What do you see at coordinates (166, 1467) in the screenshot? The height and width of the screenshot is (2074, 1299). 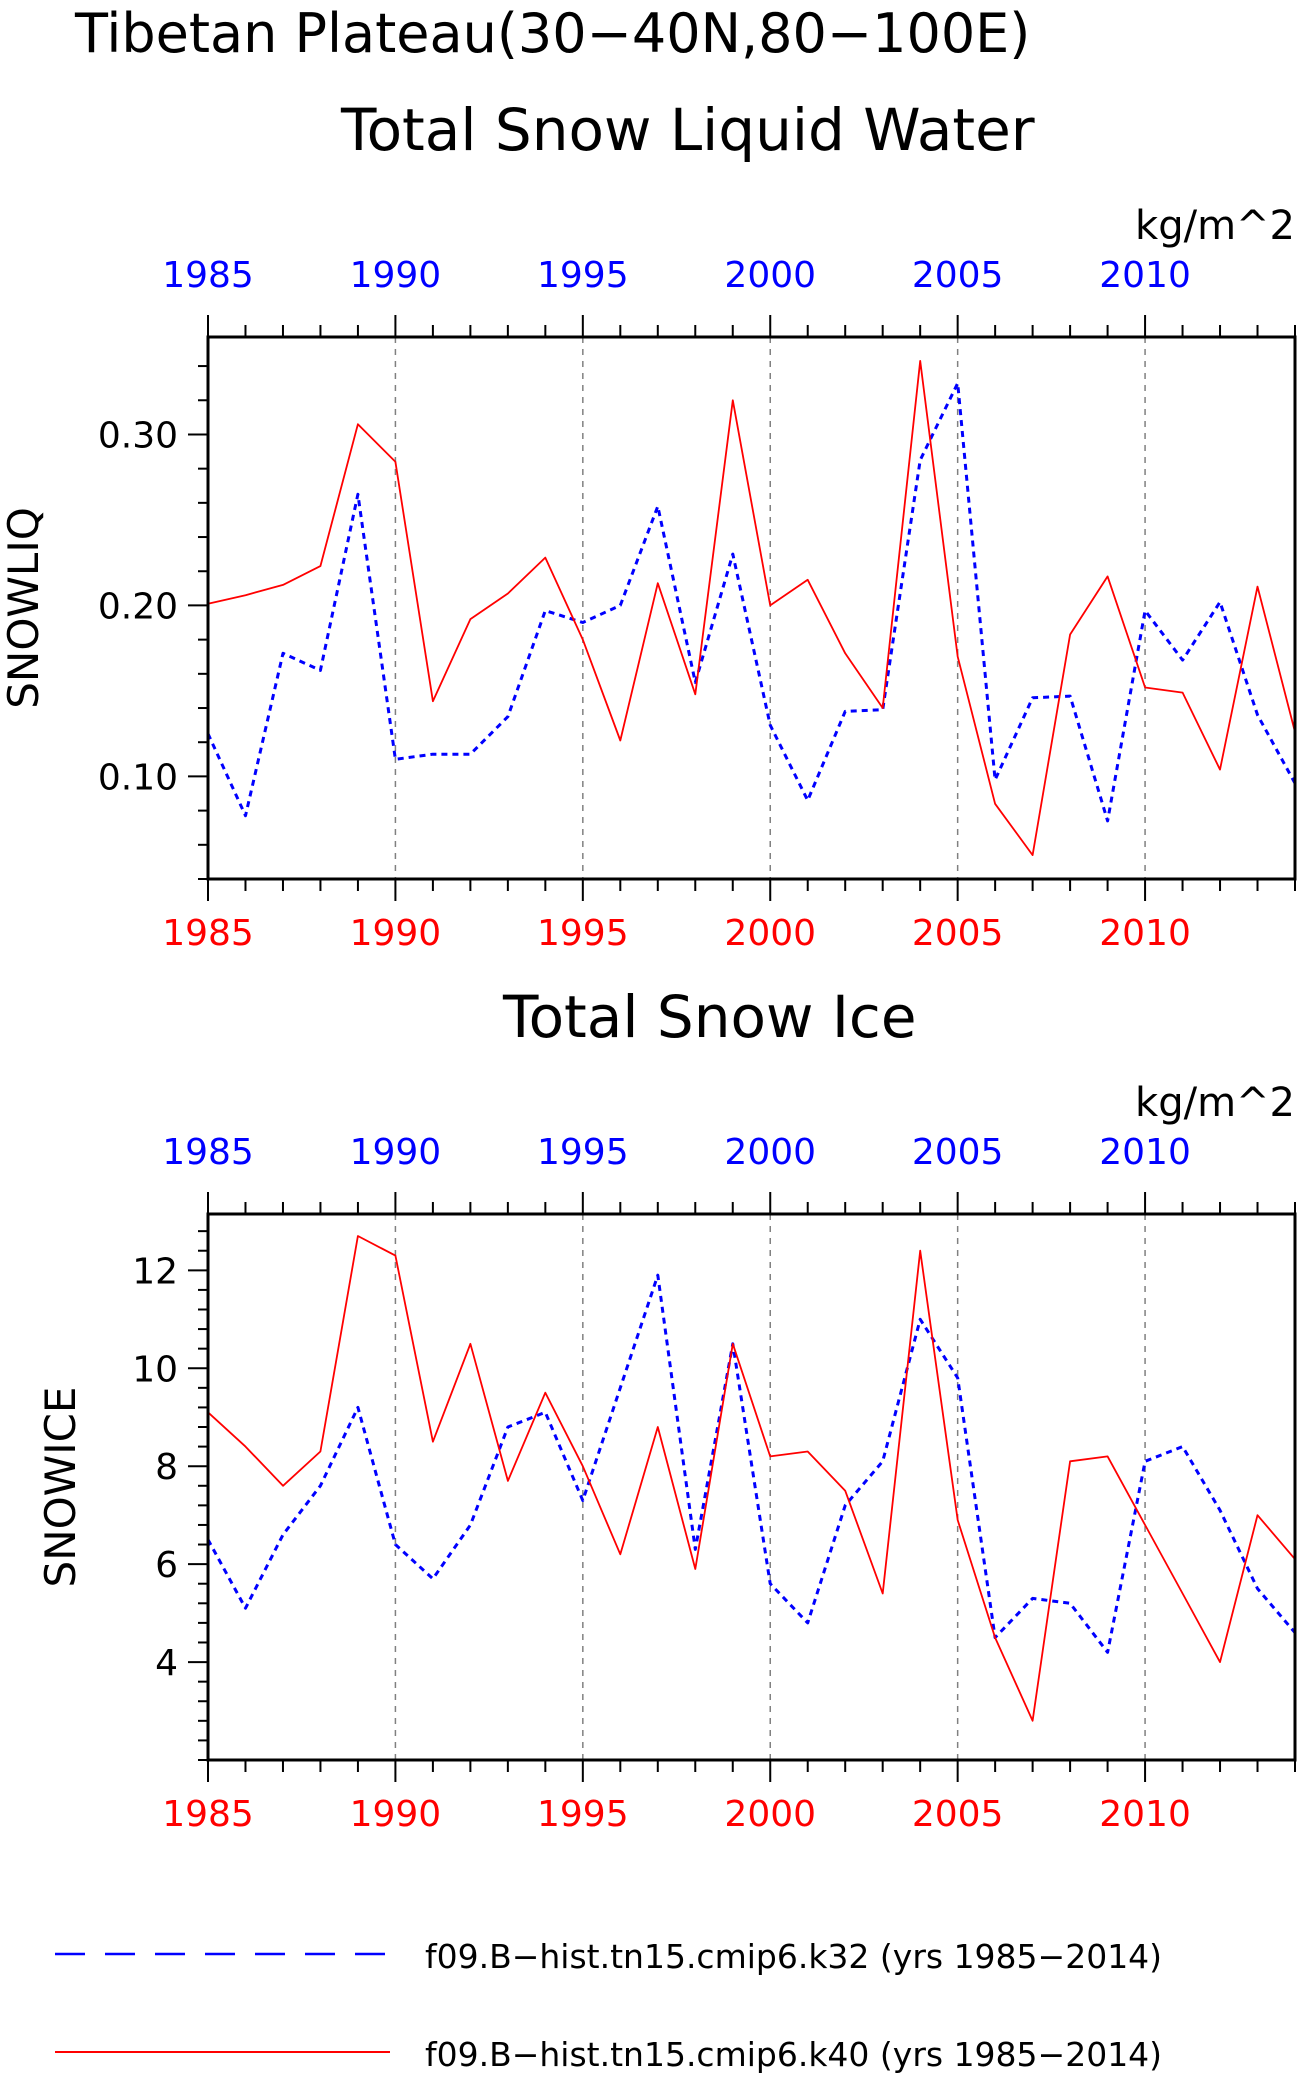 I see `snowice-ytick-label: 8` at bounding box center [166, 1467].